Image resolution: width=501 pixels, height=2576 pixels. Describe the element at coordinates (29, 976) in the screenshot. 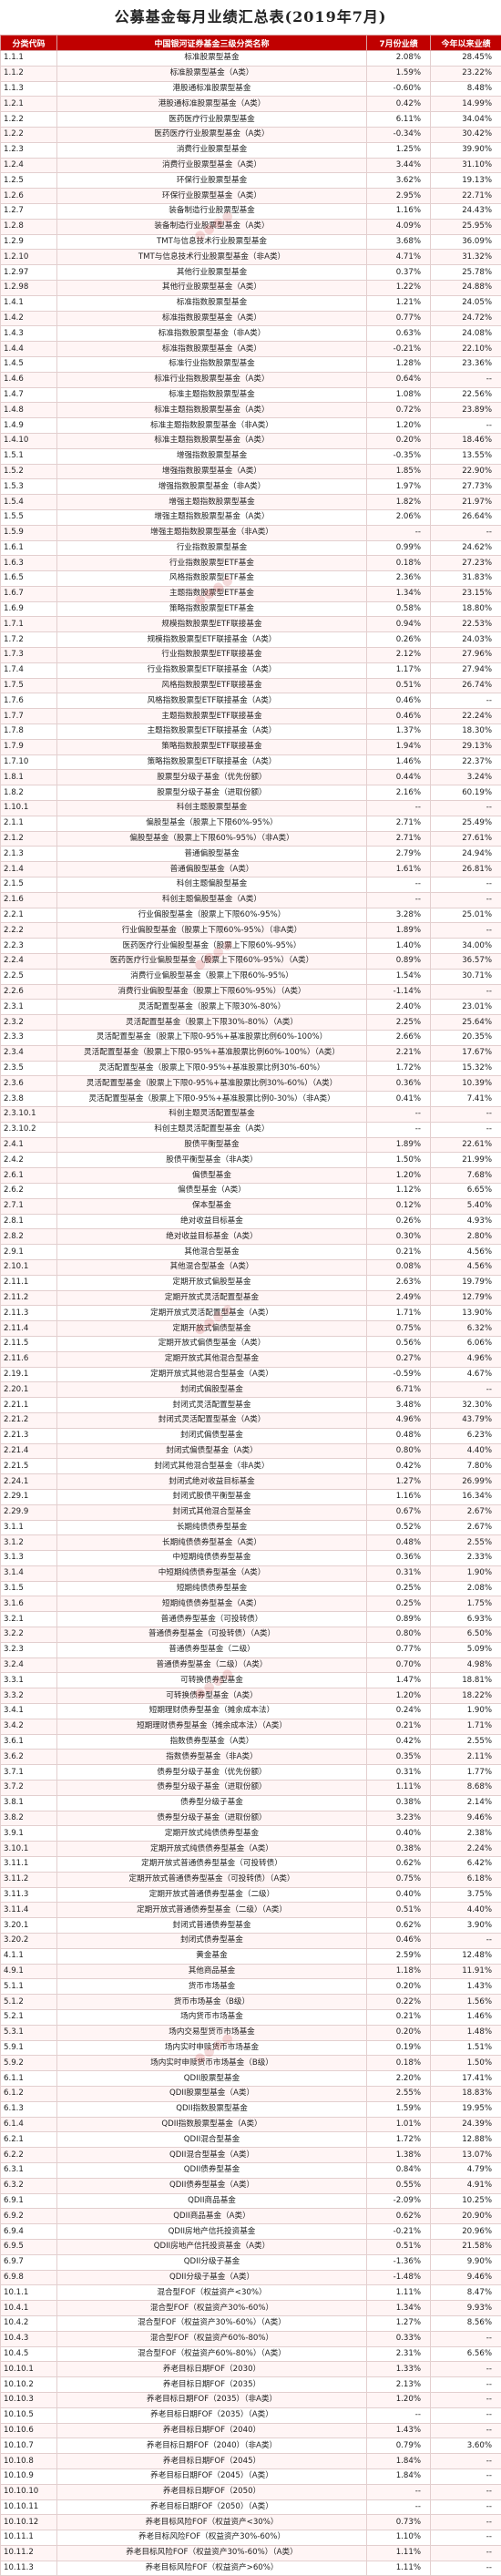

I see `category-code-cell: 2.2.5` at that location.